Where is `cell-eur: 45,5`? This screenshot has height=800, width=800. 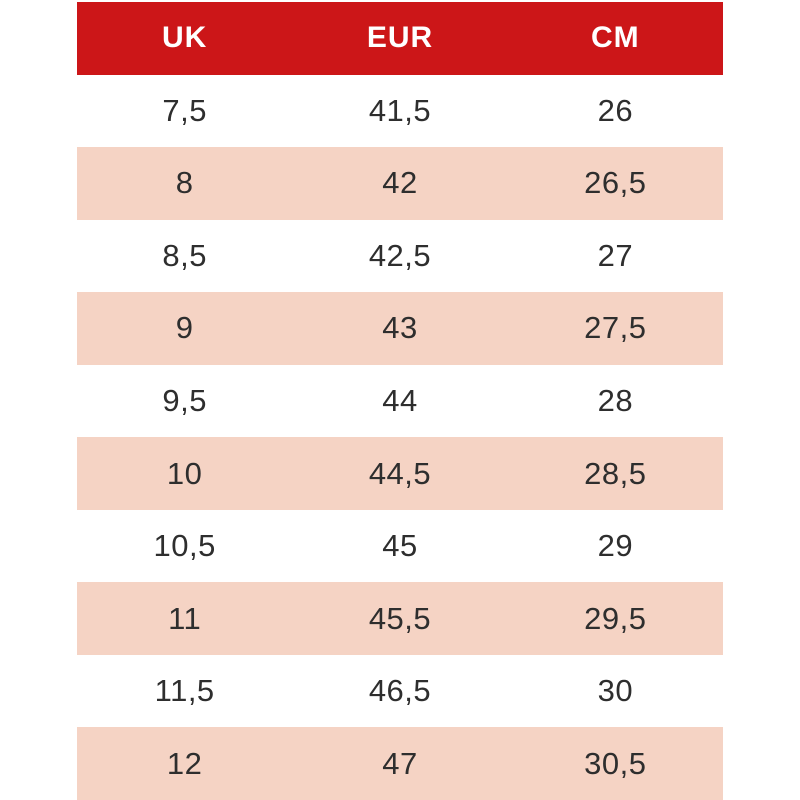 cell-eur: 45,5 is located at coordinates (400, 618).